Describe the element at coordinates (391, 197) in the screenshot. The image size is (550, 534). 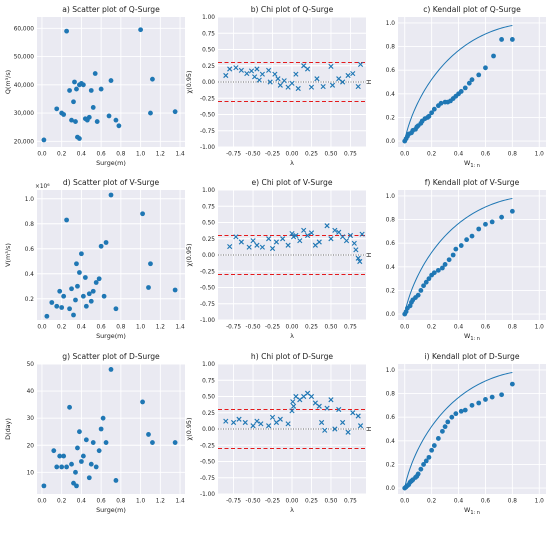
I see `y-tick-label: 1.0` at that location.